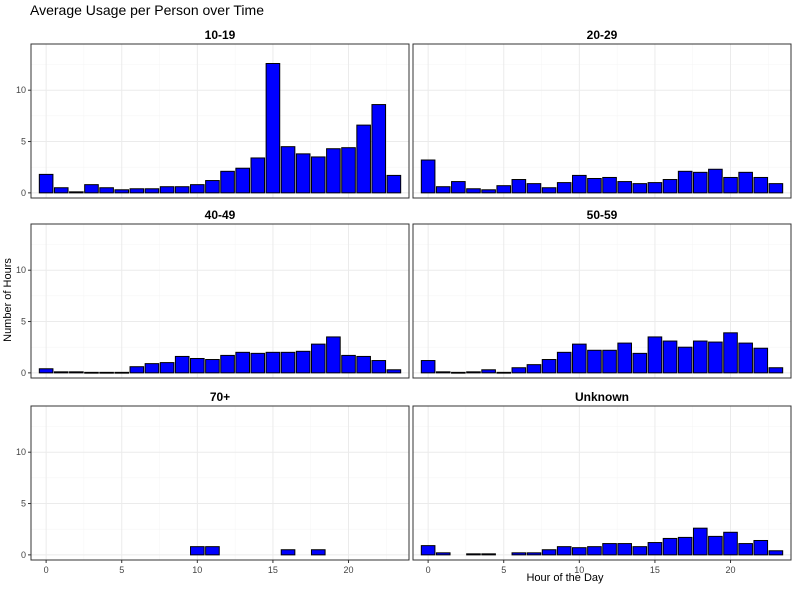 The height and width of the screenshot is (605, 797). What do you see at coordinates (602, 215) in the screenshot?
I see `panel-strip-label: 50-59` at bounding box center [602, 215].